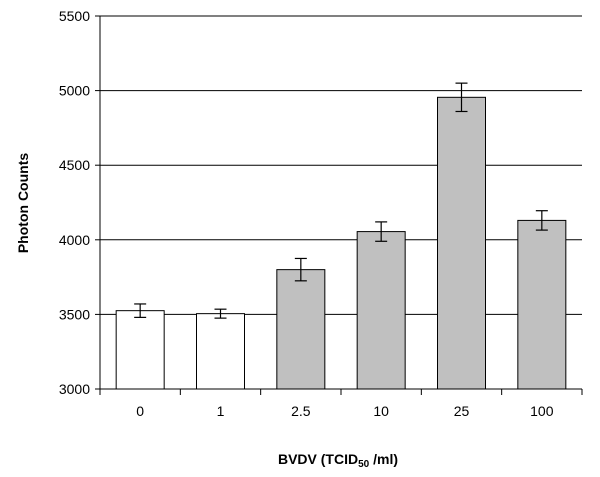 The height and width of the screenshot is (477, 600). What do you see at coordinates (383, 459) in the screenshot?
I see `x-axis-title-suffix: /ml)` at bounding box center [383, 459].